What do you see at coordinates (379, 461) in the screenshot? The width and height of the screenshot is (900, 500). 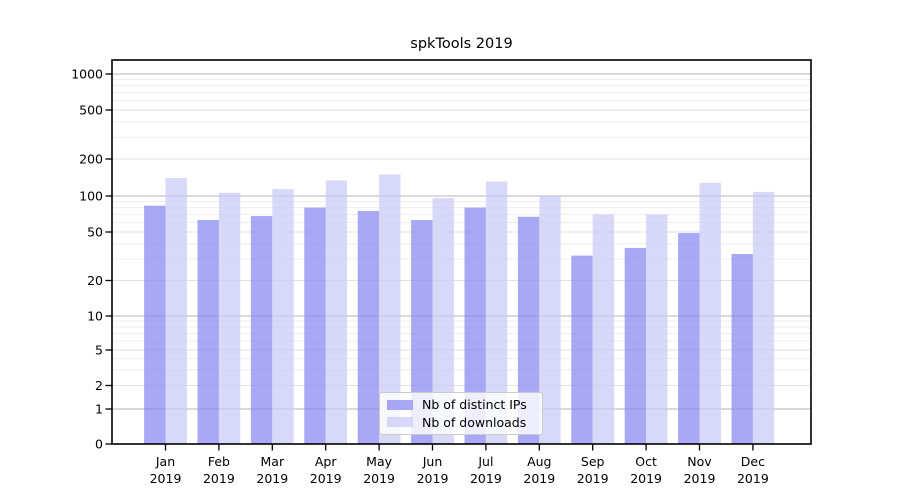 I see `x-tick-label: May` at bounding box center [379, 461].